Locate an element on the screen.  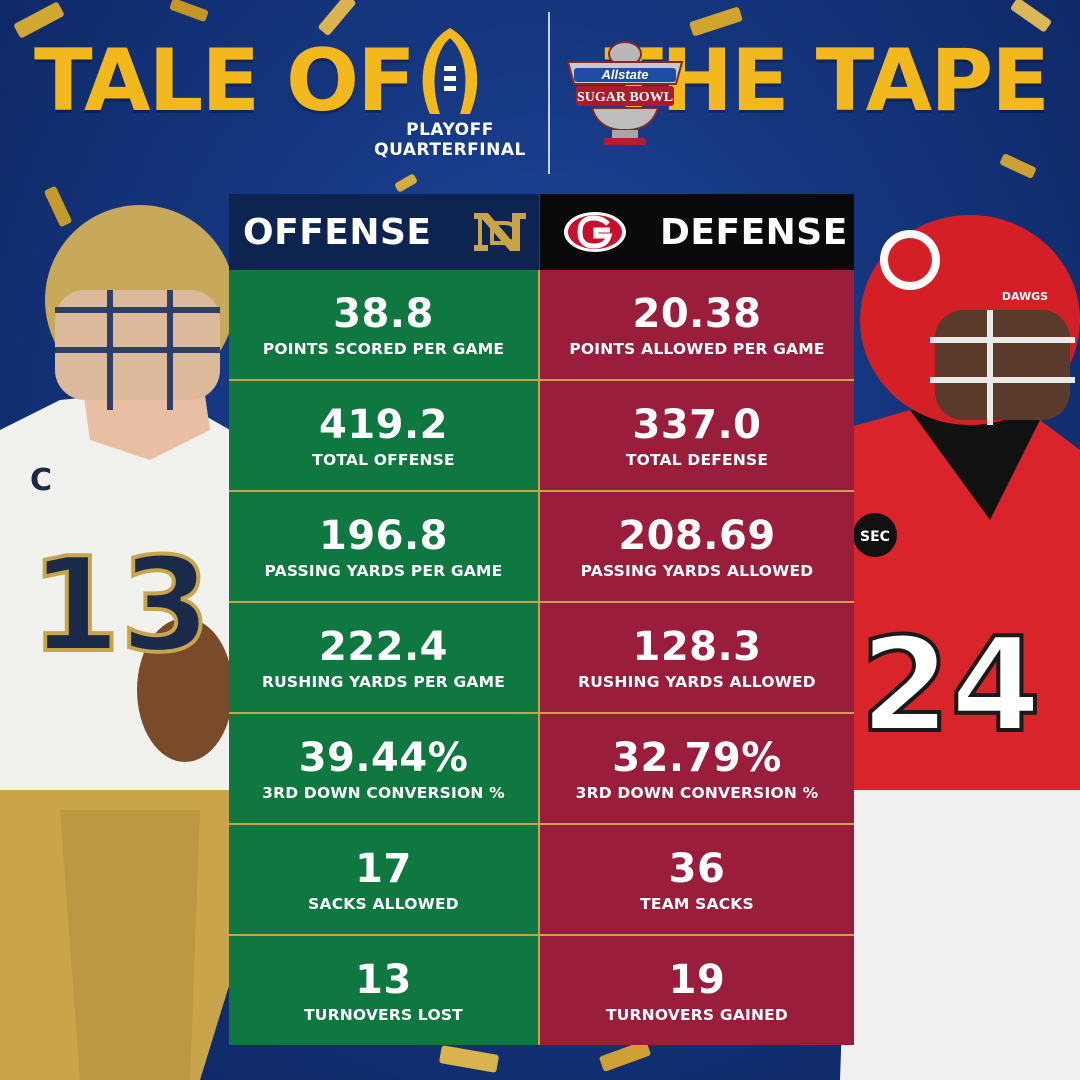
stat-row: 17 SACKS ALLOWED 36 TEAM SACKS is located at coordinates (541, 880).